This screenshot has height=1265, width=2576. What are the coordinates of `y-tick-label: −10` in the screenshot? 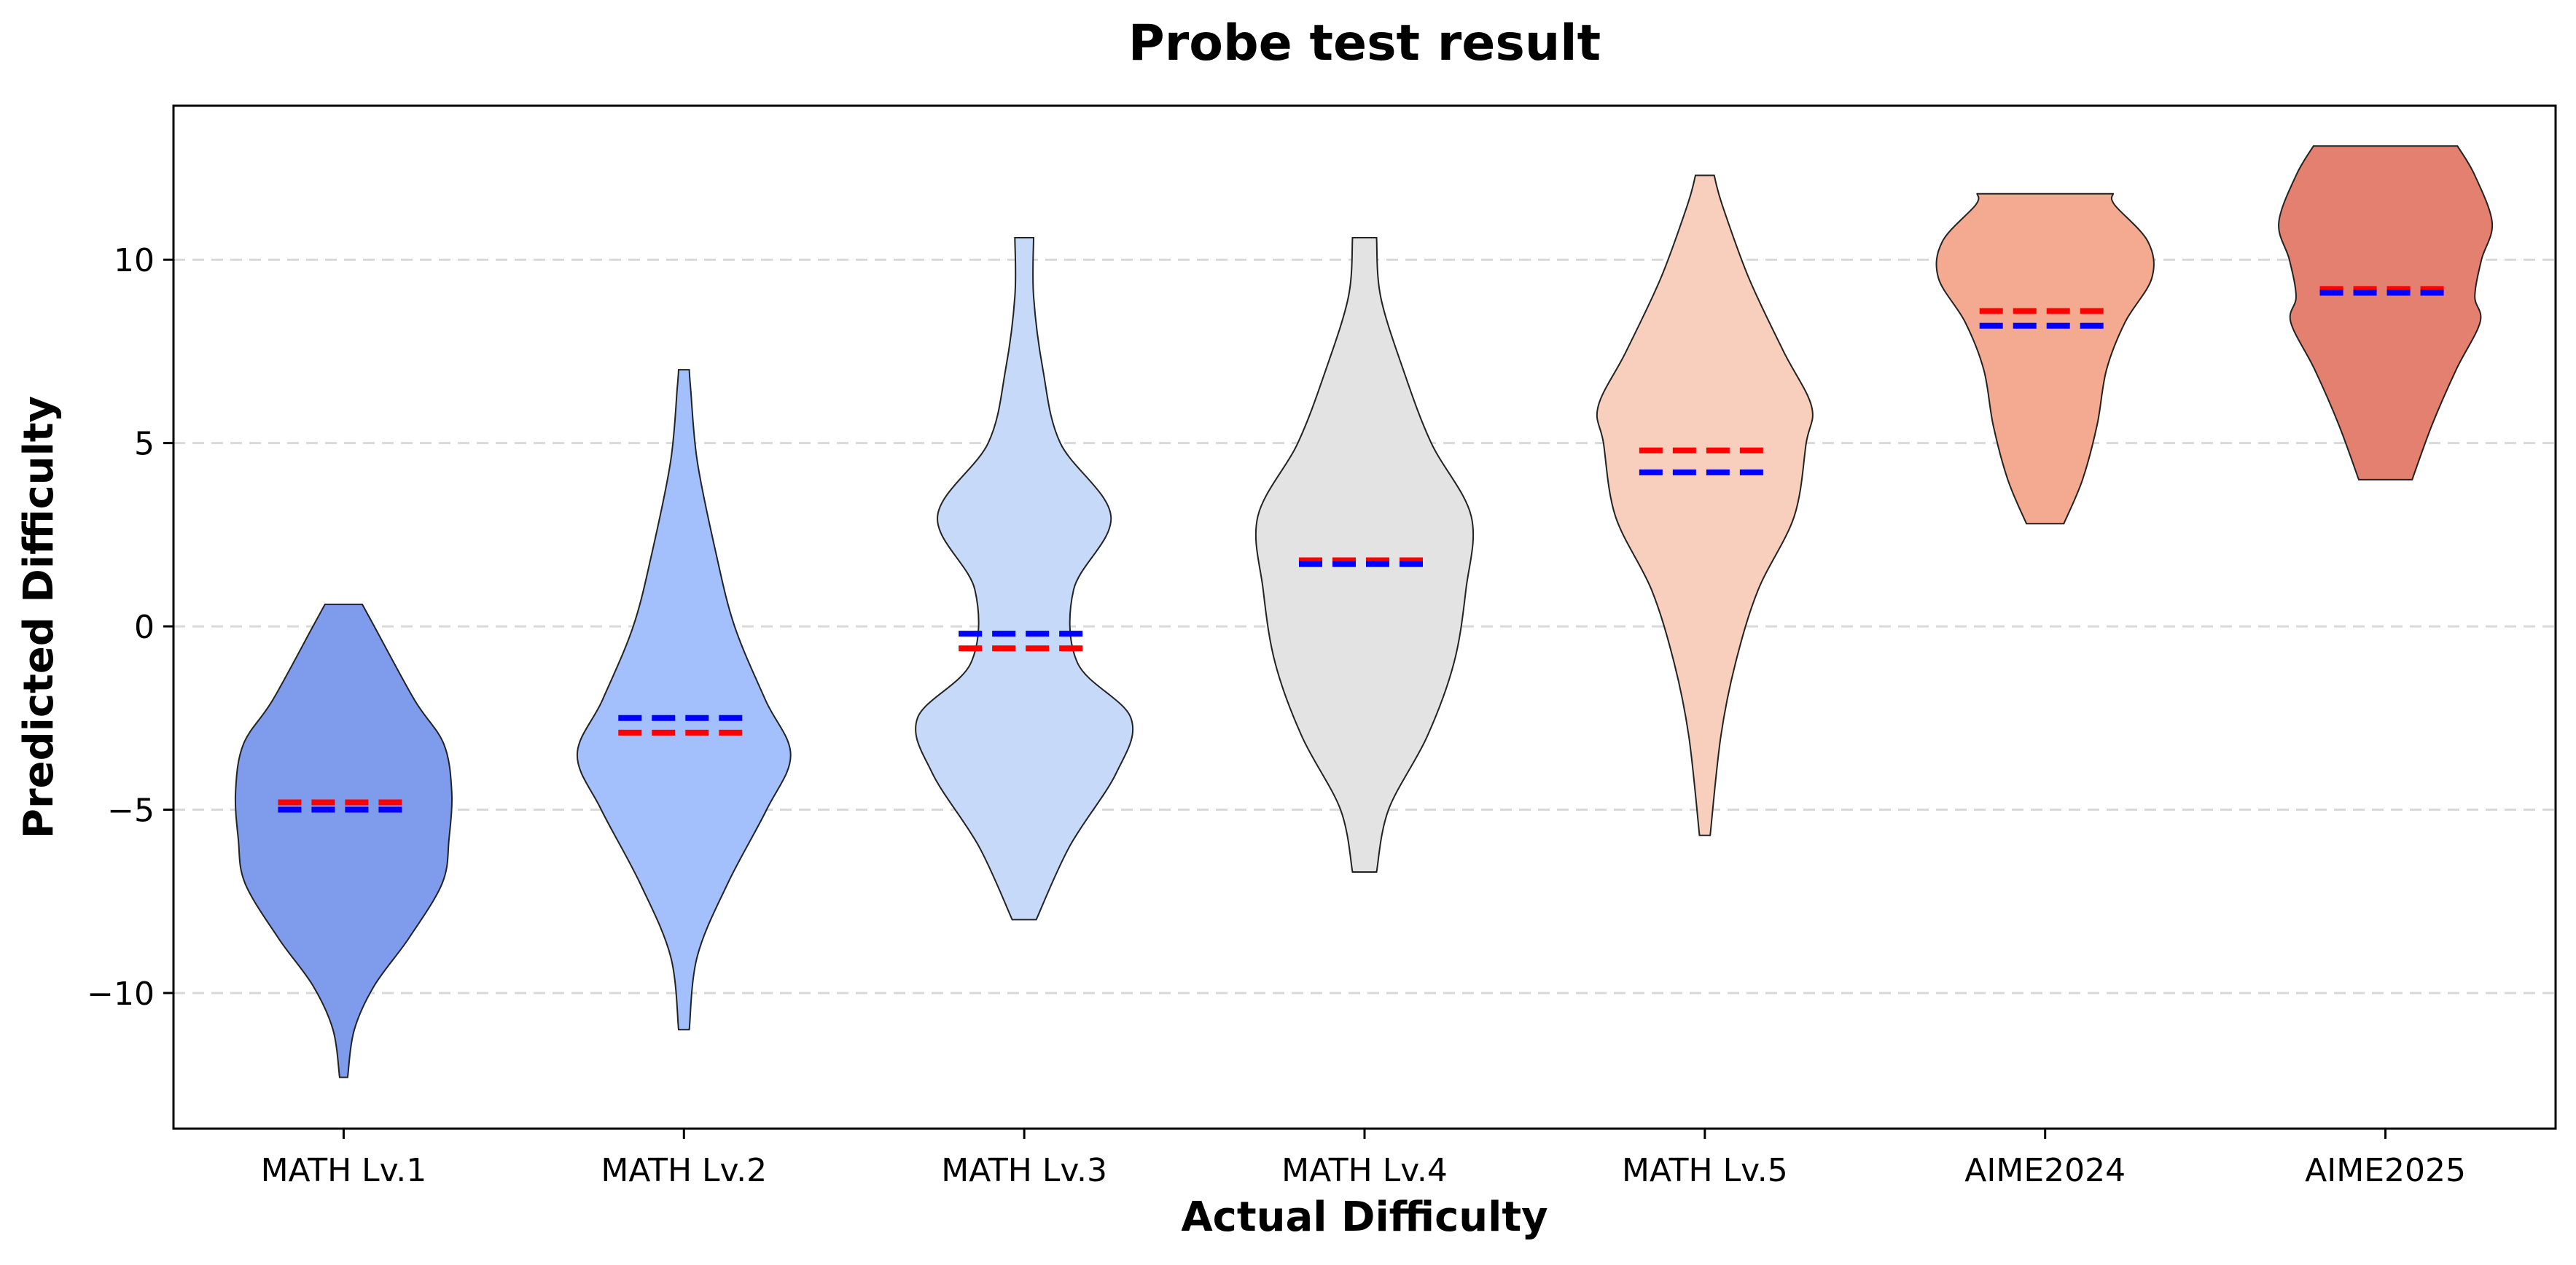 It's located at (121, 994).